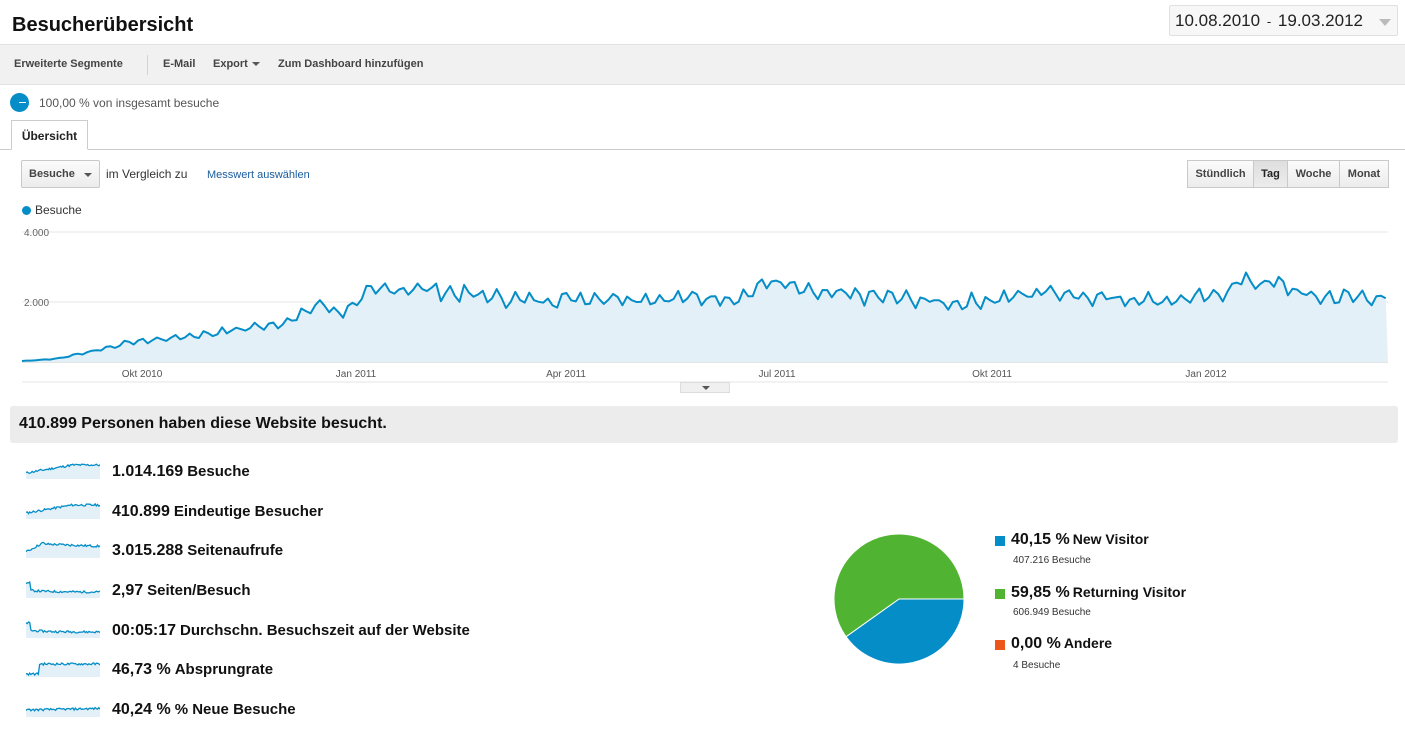  I want to click on legend-label: Besuche, so click(58, 210).